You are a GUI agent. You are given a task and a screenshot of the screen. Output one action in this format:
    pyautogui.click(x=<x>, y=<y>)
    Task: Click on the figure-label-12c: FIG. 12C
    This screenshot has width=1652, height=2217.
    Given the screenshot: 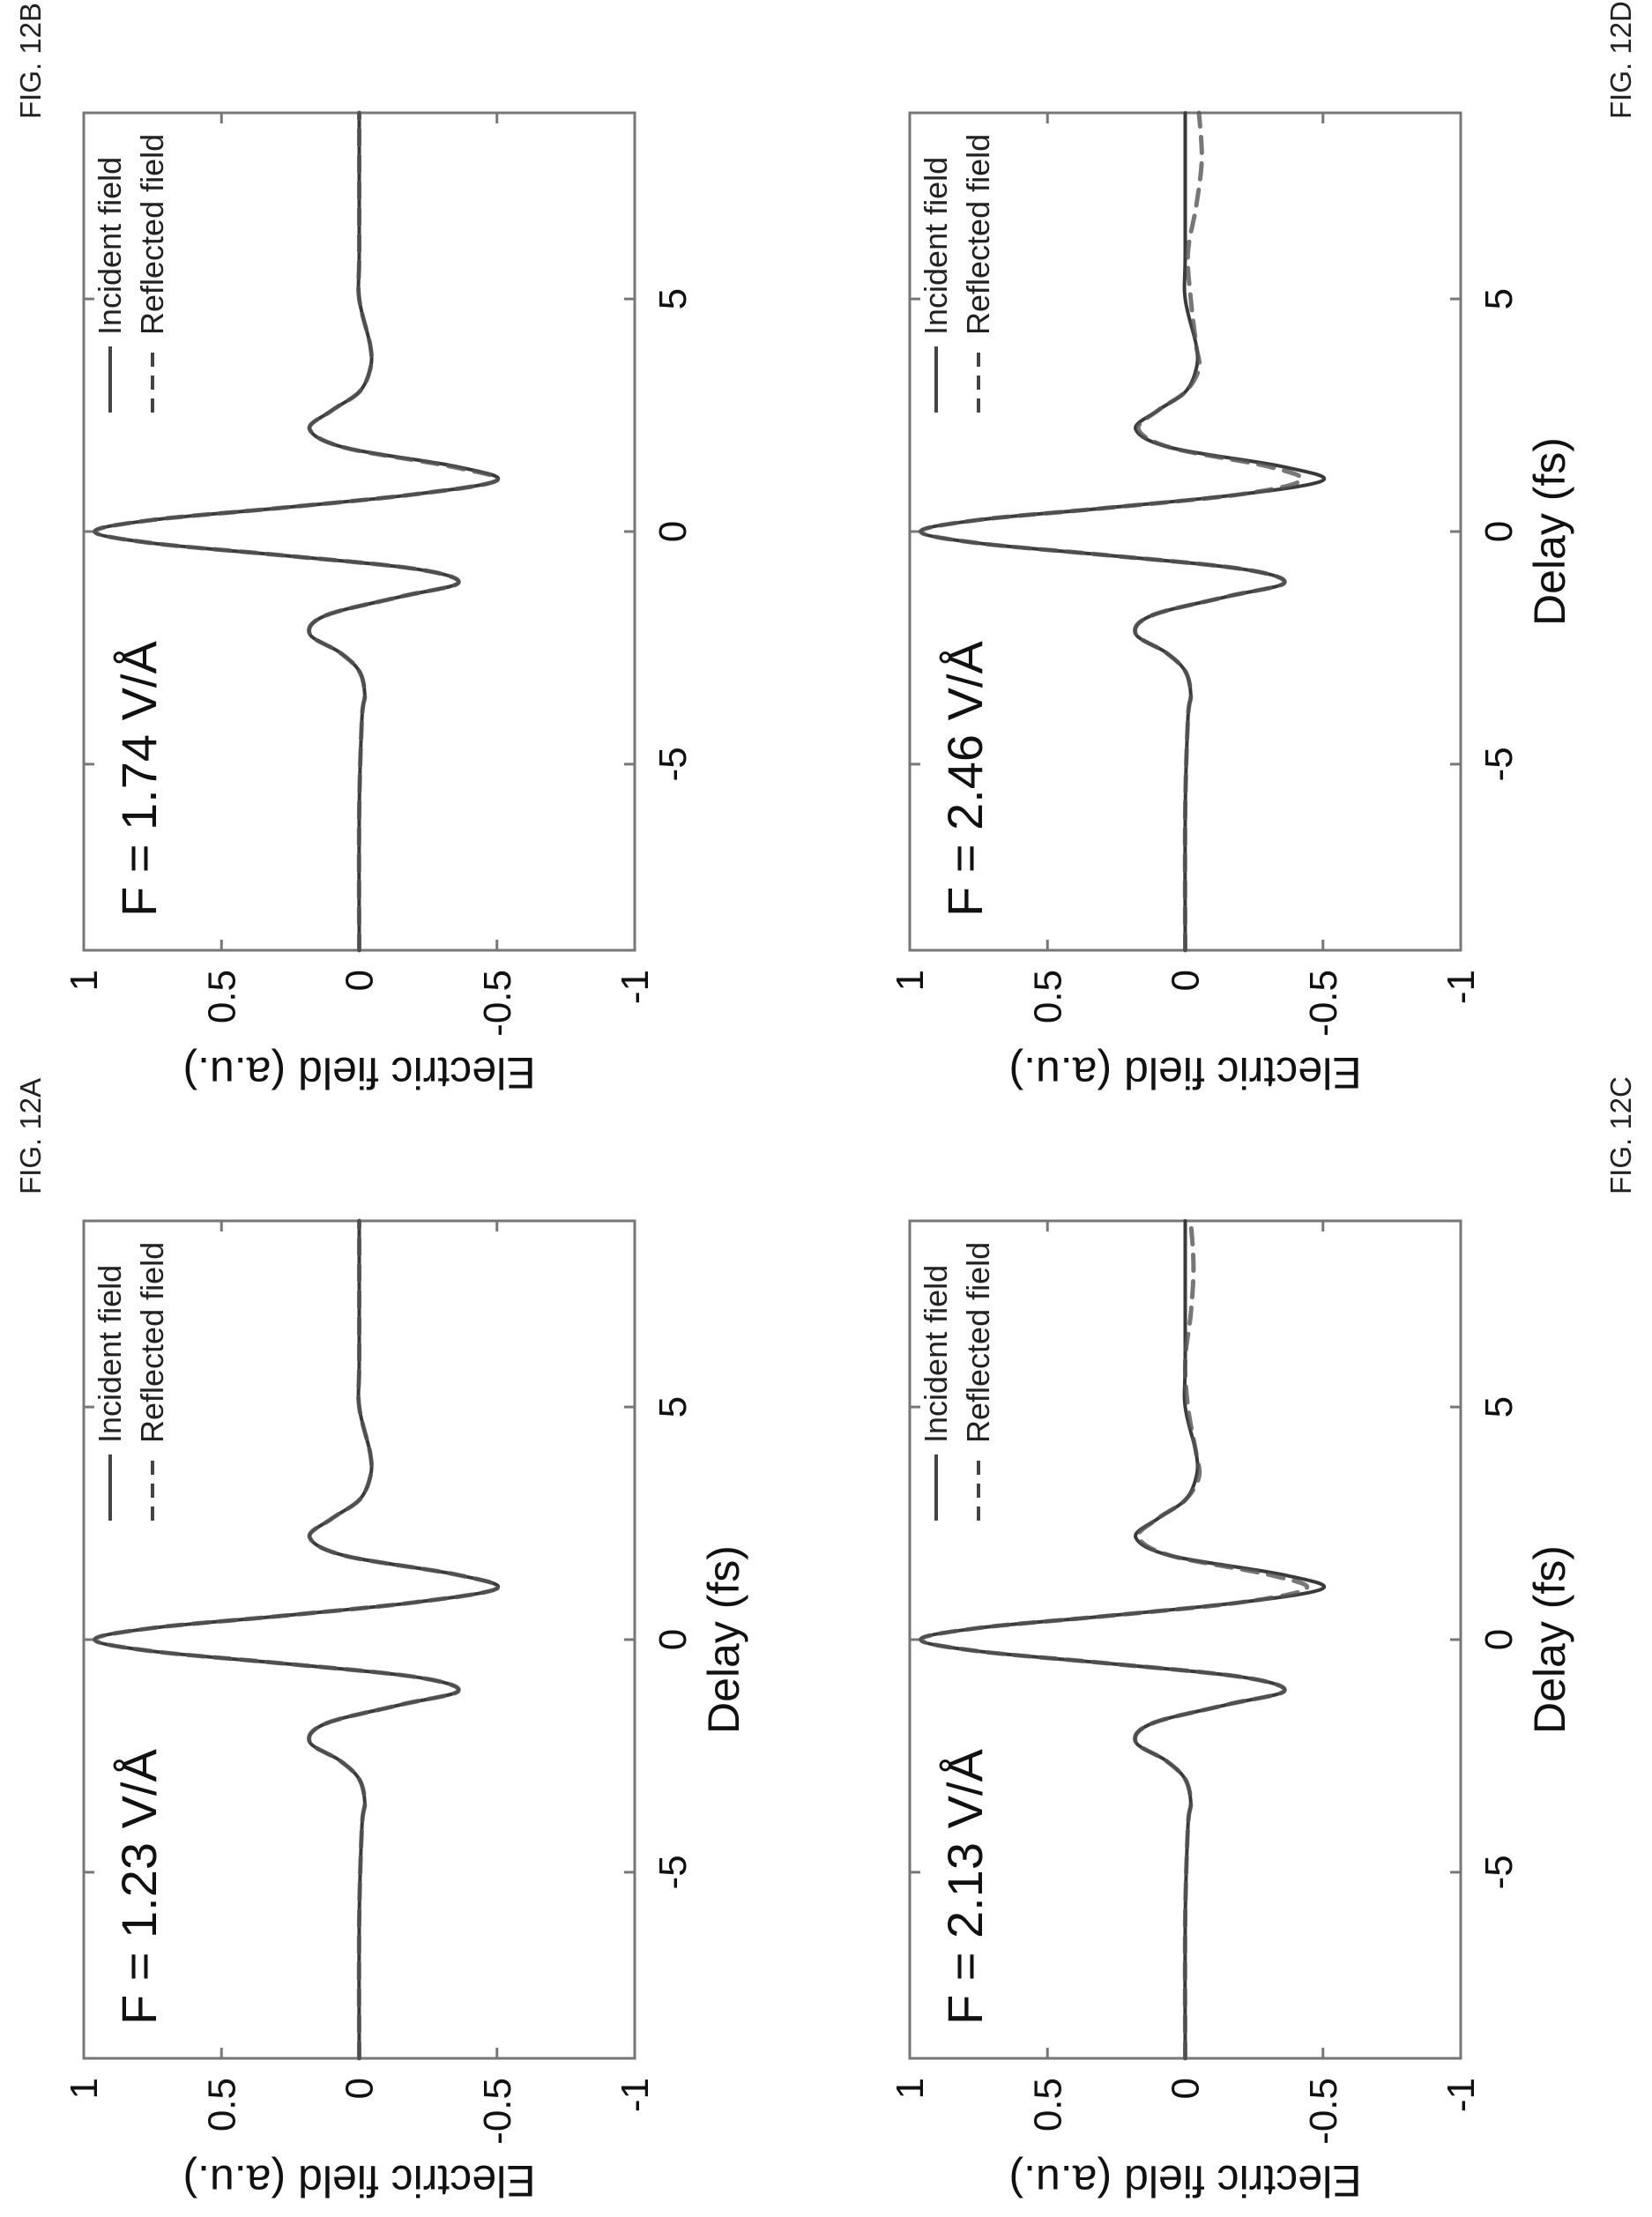 What is the action you would take?
    pyautogui.click(x=1620, y=1135)
    